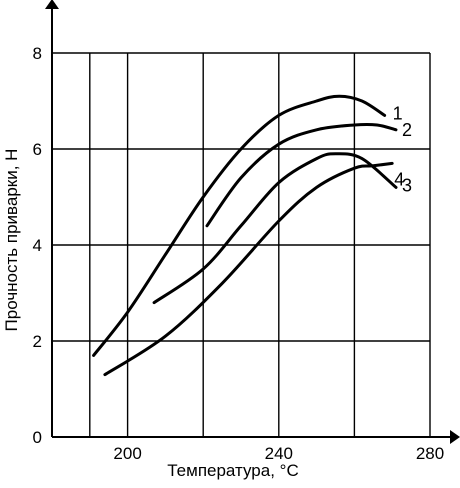  I want to click on series-label-1: 1, so click(398, 113).